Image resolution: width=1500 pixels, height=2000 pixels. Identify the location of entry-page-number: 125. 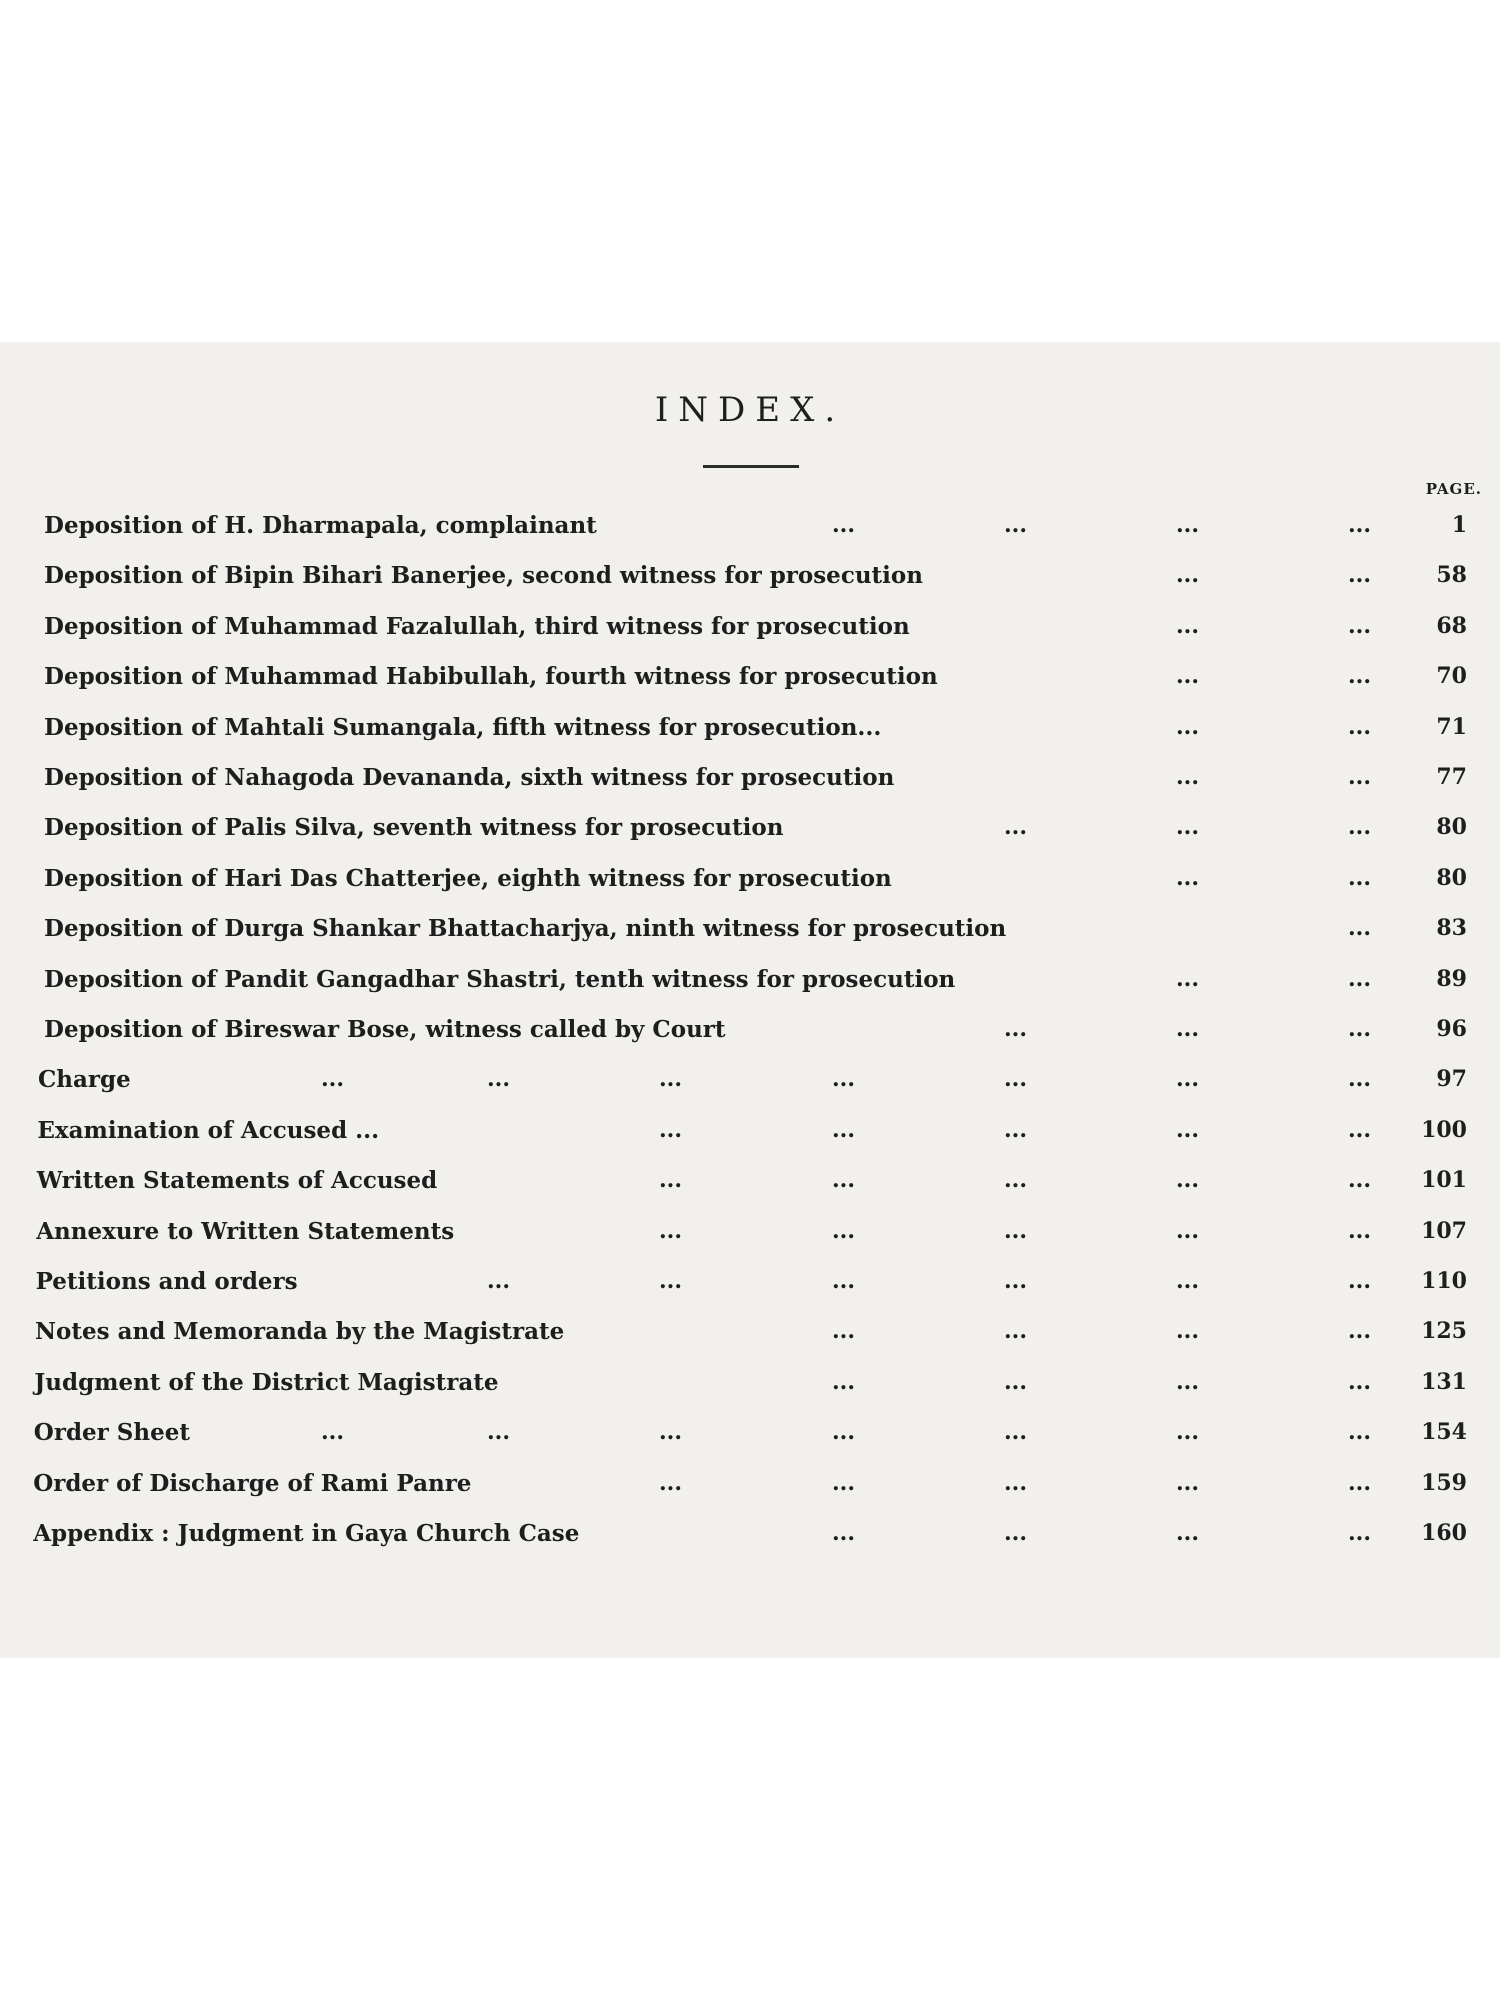
(1444, 1331).